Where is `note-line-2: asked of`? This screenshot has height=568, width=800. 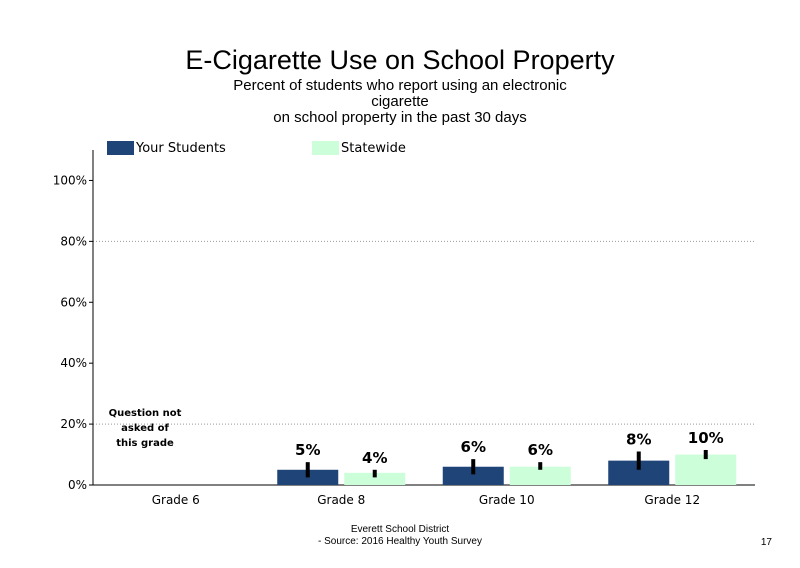 note-line-2: asked of is located at coordinates (145, 428).